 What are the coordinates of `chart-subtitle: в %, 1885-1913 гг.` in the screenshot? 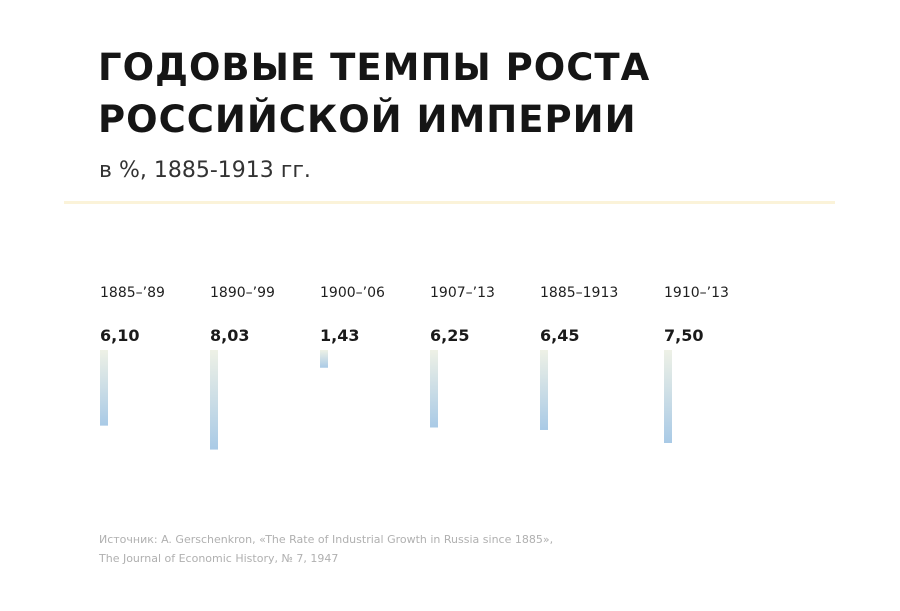 It's located at (205, 170).